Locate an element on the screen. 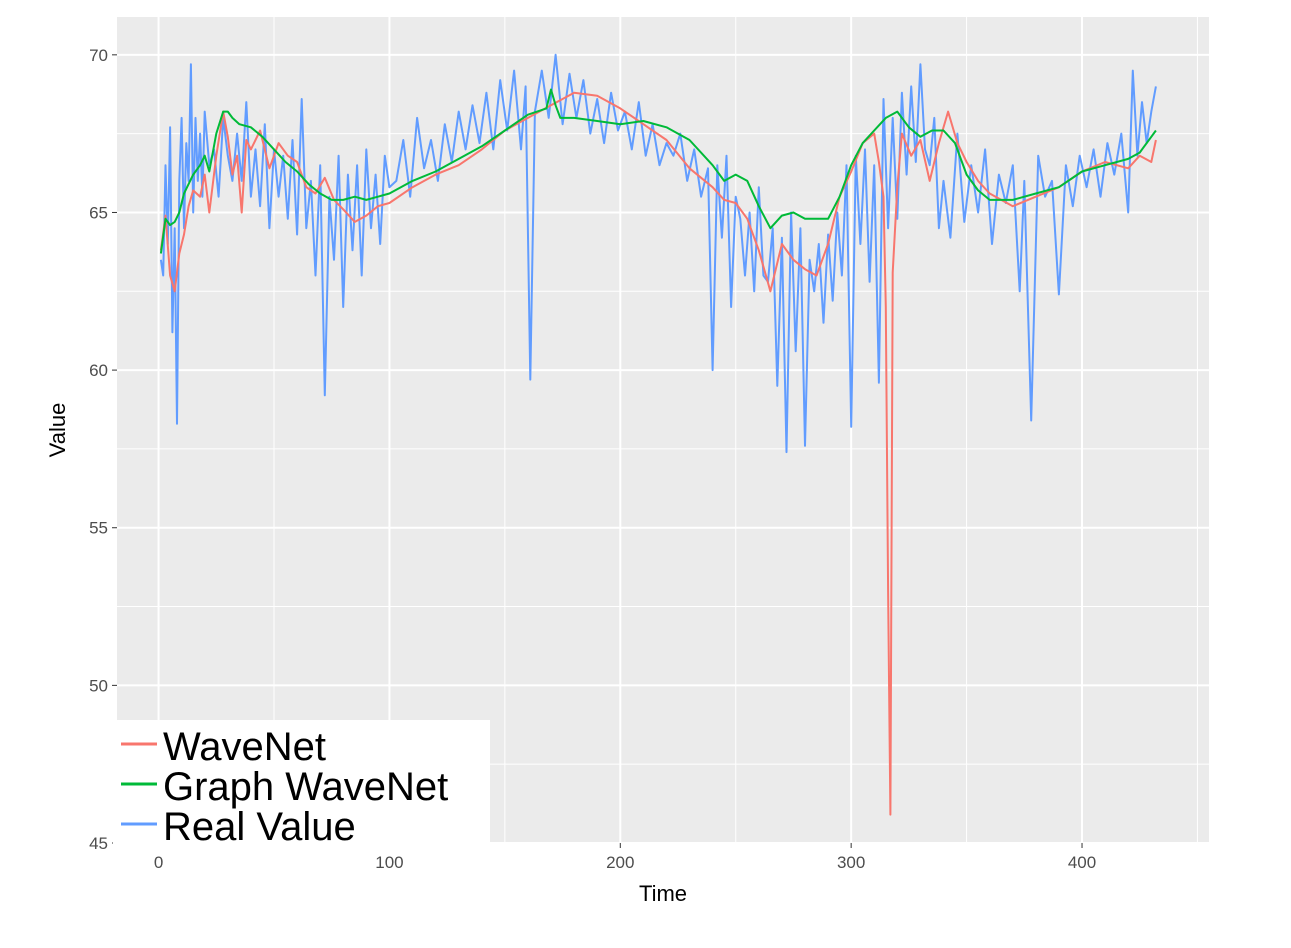 The height and width of the screenshot is (948, 1291). x-tick-label: 200 is located at coordinates (620, 862).